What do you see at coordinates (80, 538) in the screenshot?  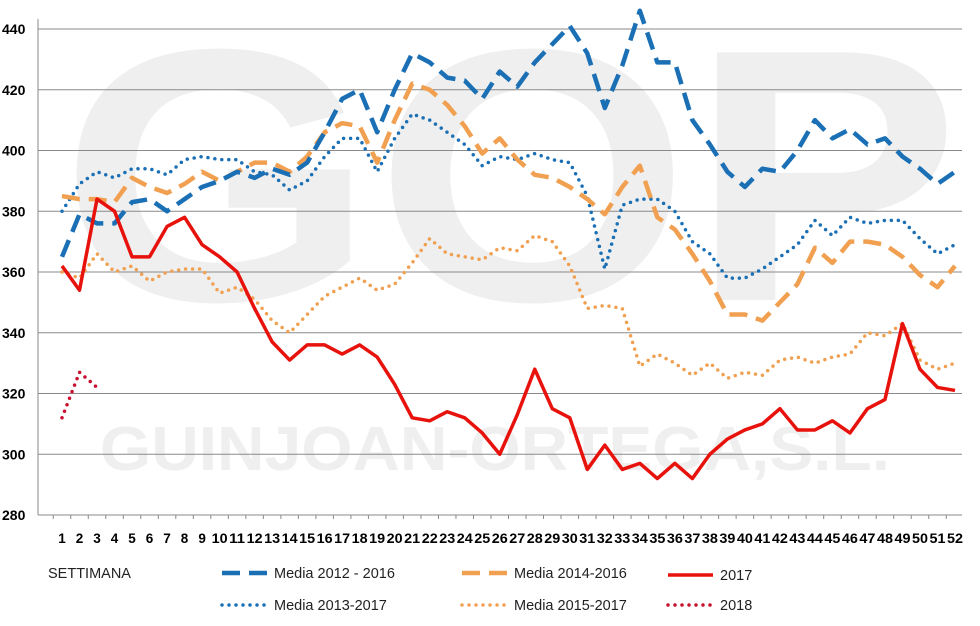 I see `x-tick-label: 2` at bounding box center [80, 538].